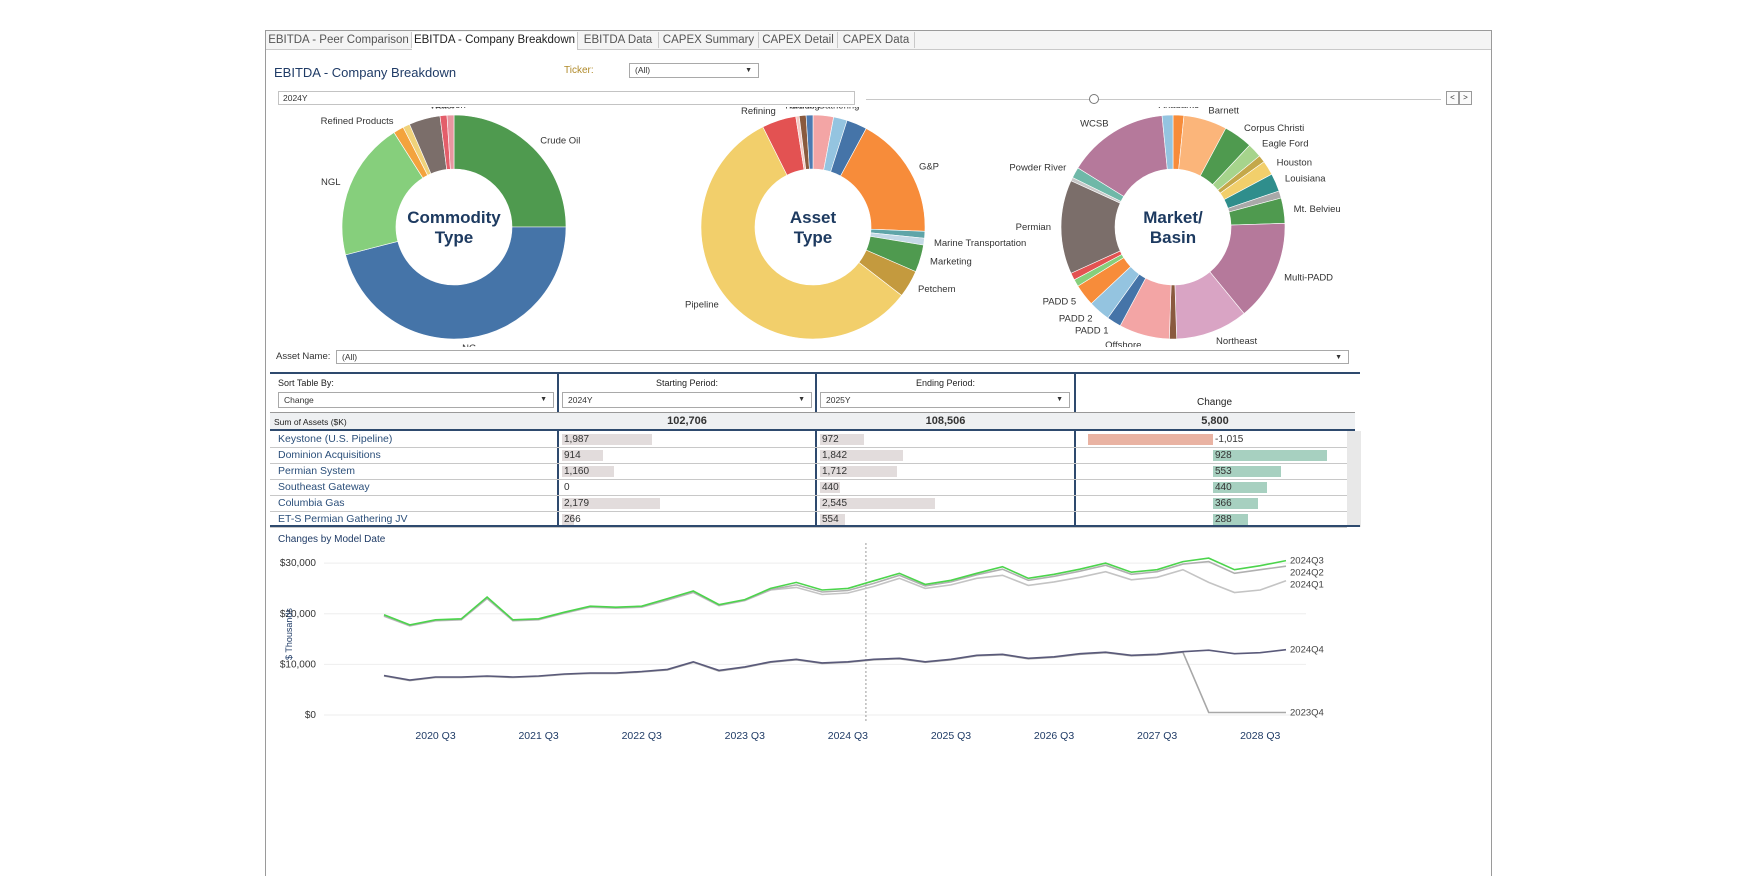  I want to click on donut-slice-label: Petchem, so click(937, 289).